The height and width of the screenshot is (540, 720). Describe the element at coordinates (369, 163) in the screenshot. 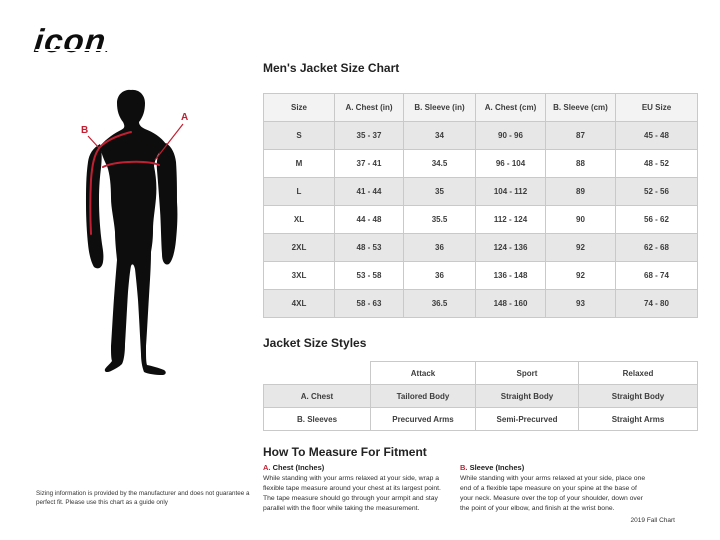

I see `table-cell: 37 - 41` at that location.